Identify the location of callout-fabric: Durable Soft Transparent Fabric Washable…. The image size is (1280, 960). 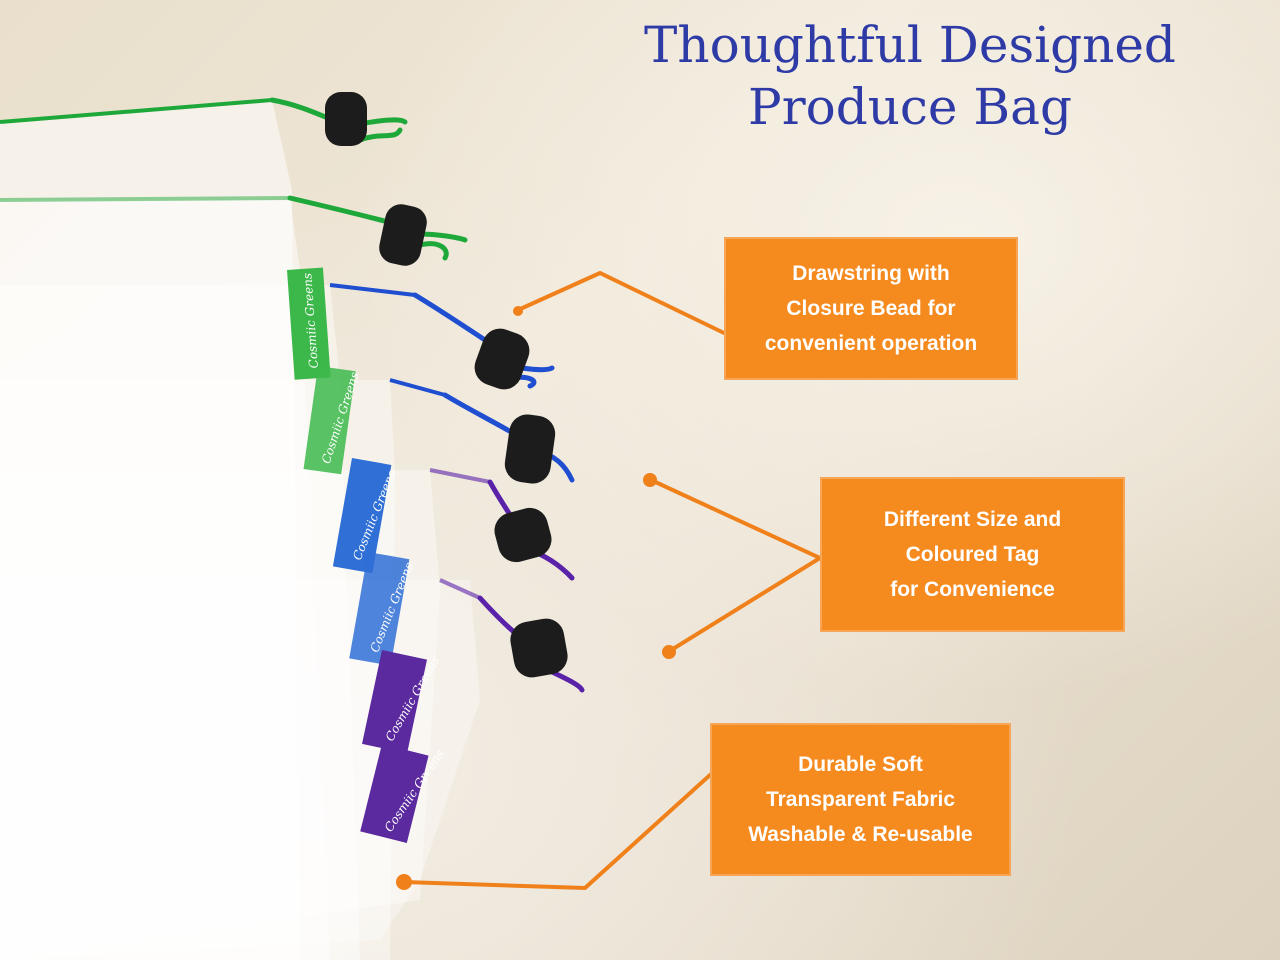
(860, 799).